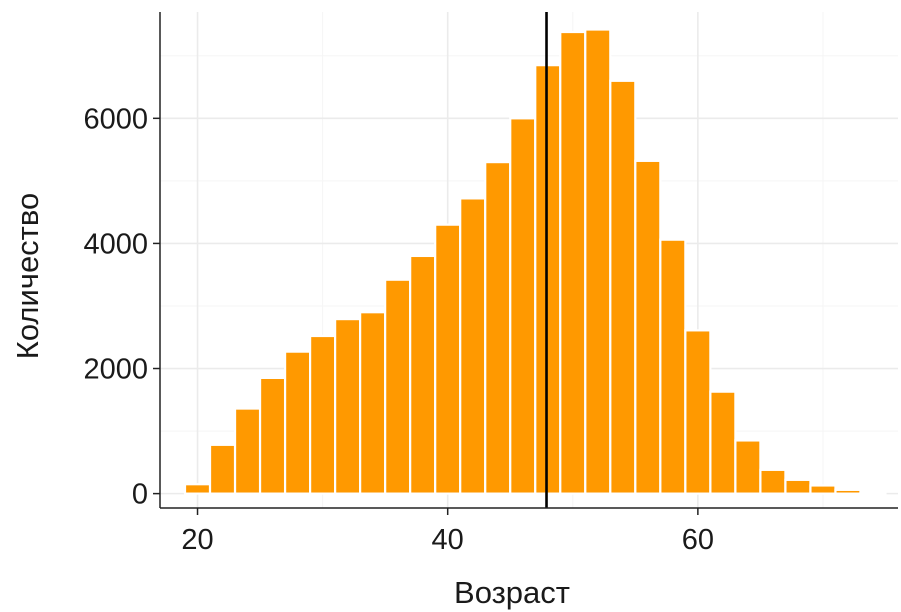 The width and height of the screenshot is (901, 612). Describe the element at coordinates (512, 592) in the screenshot. I see `x-axis-title: Возраст` at that location.